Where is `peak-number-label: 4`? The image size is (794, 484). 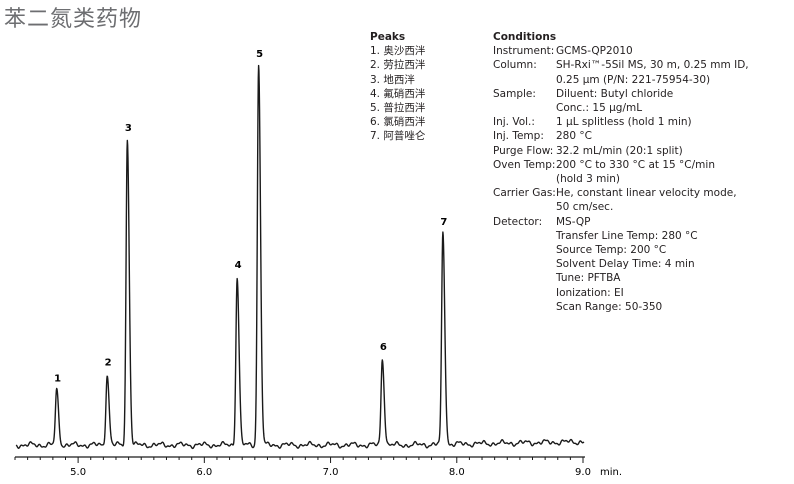
peak-number-label: 4 is located at coordinates (238, 265).